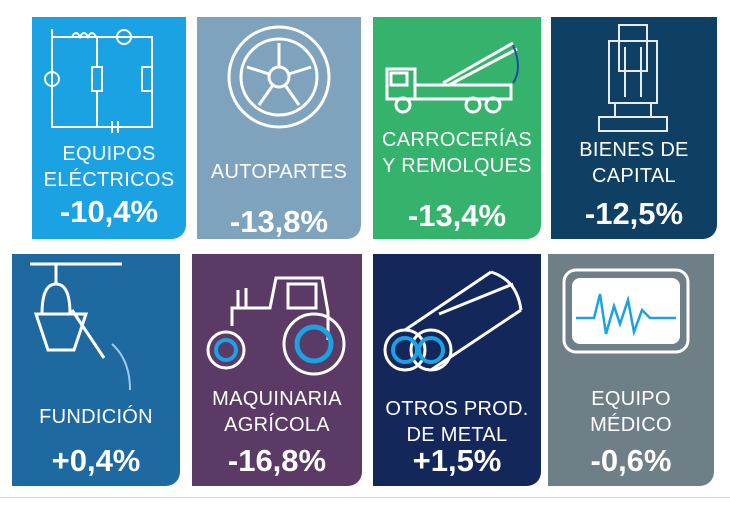  What do you see at coordinates (633, 78) in the screenshot?
I see `industrial-press-icon` at bounding box center [633, 78].